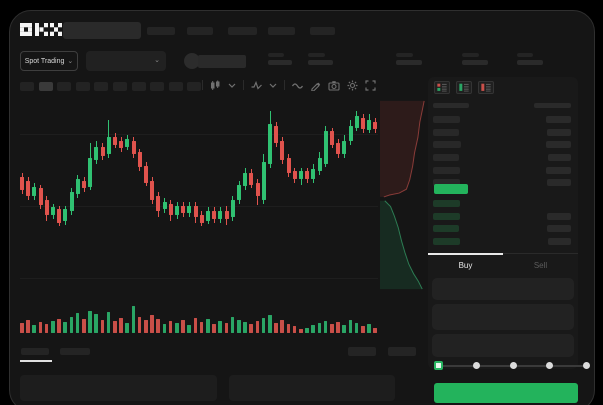 The width and height of the screenshot is (603, 405). Describe the element at coordinates (404, 195) in the screenshot. I see `depth-chart` at that location.